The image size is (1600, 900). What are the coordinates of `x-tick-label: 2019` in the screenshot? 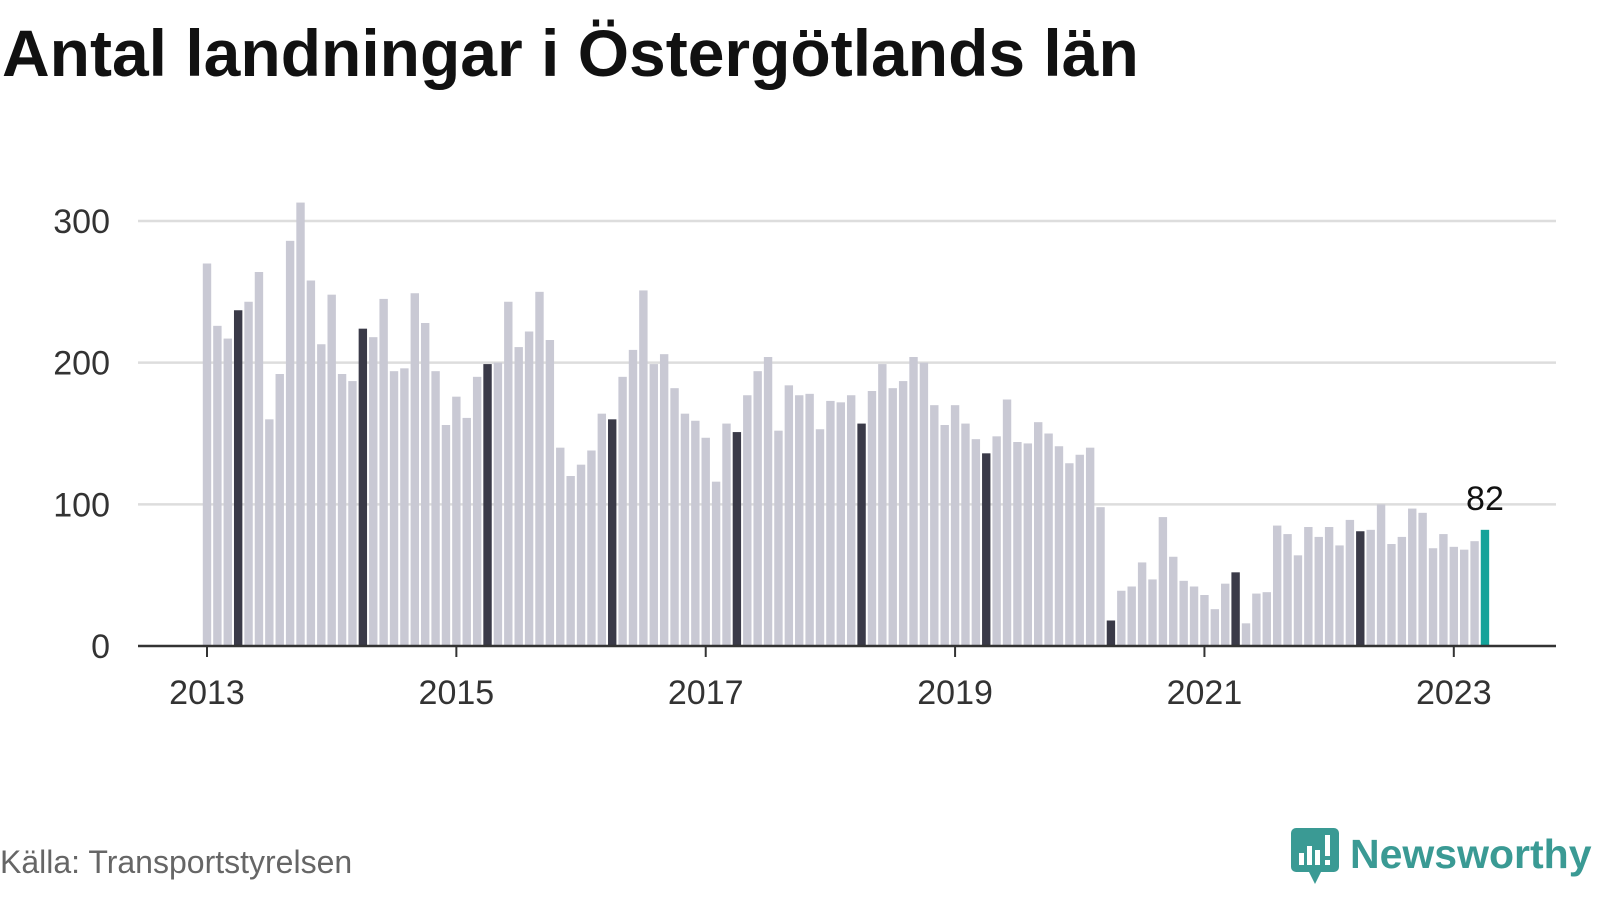 It's located at (955, 693).